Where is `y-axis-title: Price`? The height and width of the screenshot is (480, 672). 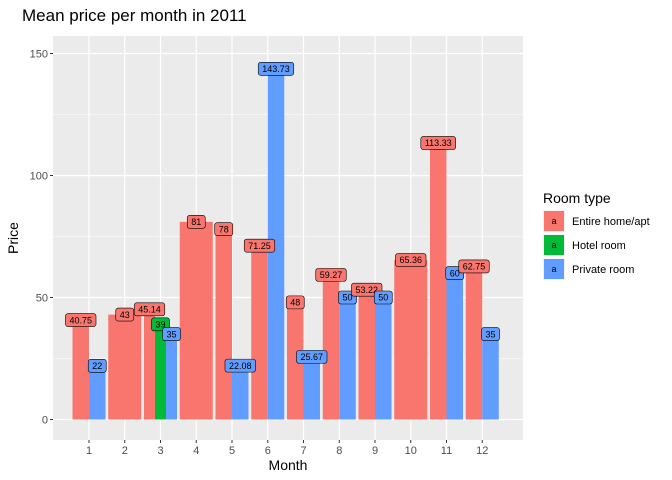
y-axis-title: Price is located at coordinates (13, 238).